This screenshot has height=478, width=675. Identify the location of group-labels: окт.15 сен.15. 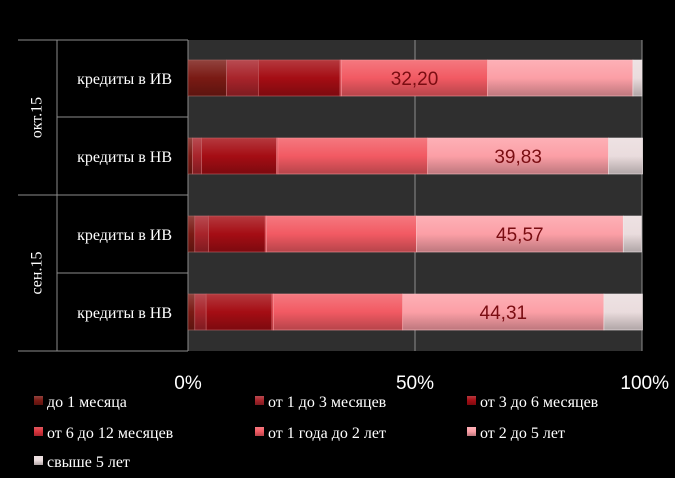
(37, 196).